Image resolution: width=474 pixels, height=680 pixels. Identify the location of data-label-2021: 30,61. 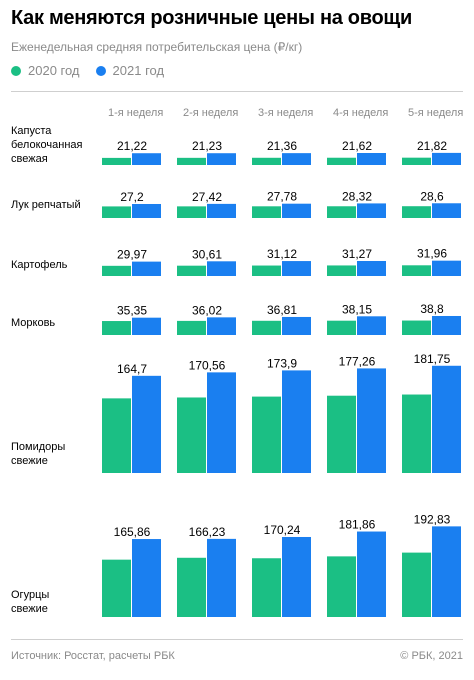
(207, 254).